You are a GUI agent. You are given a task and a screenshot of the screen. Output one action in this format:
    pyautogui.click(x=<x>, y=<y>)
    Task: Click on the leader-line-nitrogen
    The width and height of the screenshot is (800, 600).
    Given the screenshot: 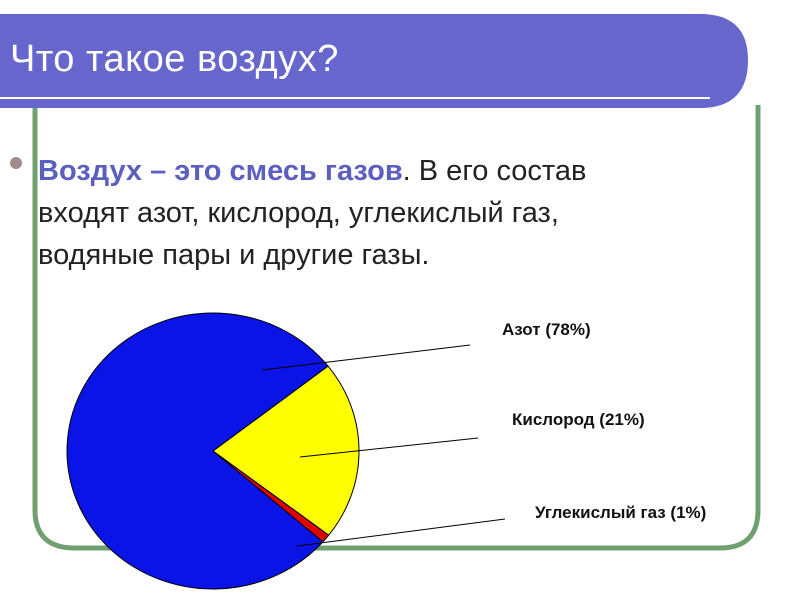 What is the action you would take?
    pyautogui.click(x=366, y=357)
    